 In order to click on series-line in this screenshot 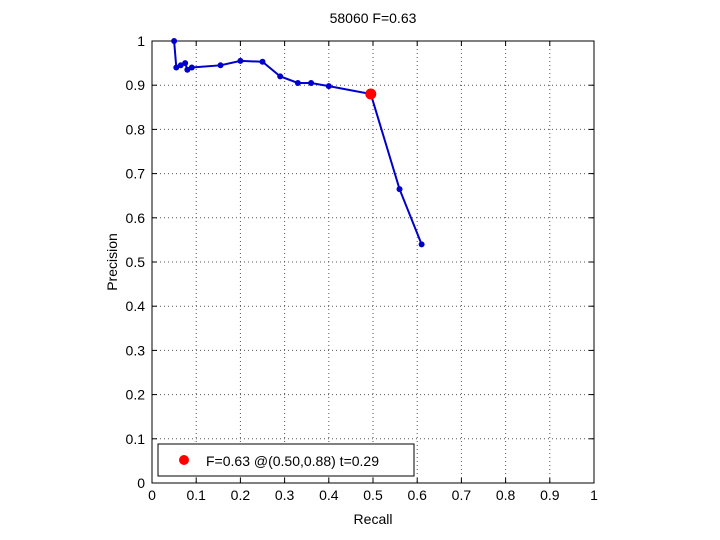, I will do `click(298, 142)`.